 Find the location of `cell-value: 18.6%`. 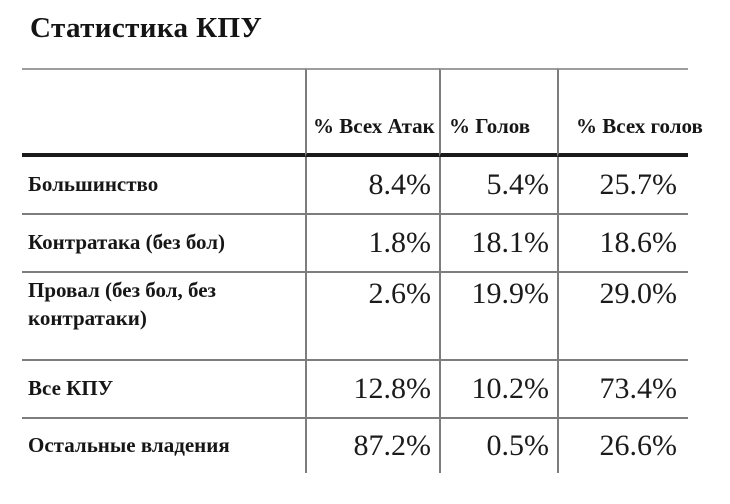

cell-value: 18.6% is located at coordinates (622, 244).